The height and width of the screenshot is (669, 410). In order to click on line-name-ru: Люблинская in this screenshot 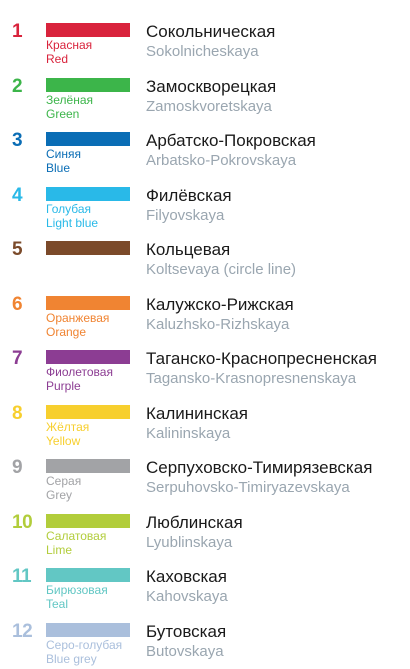, I will do `click(194, 523)`.